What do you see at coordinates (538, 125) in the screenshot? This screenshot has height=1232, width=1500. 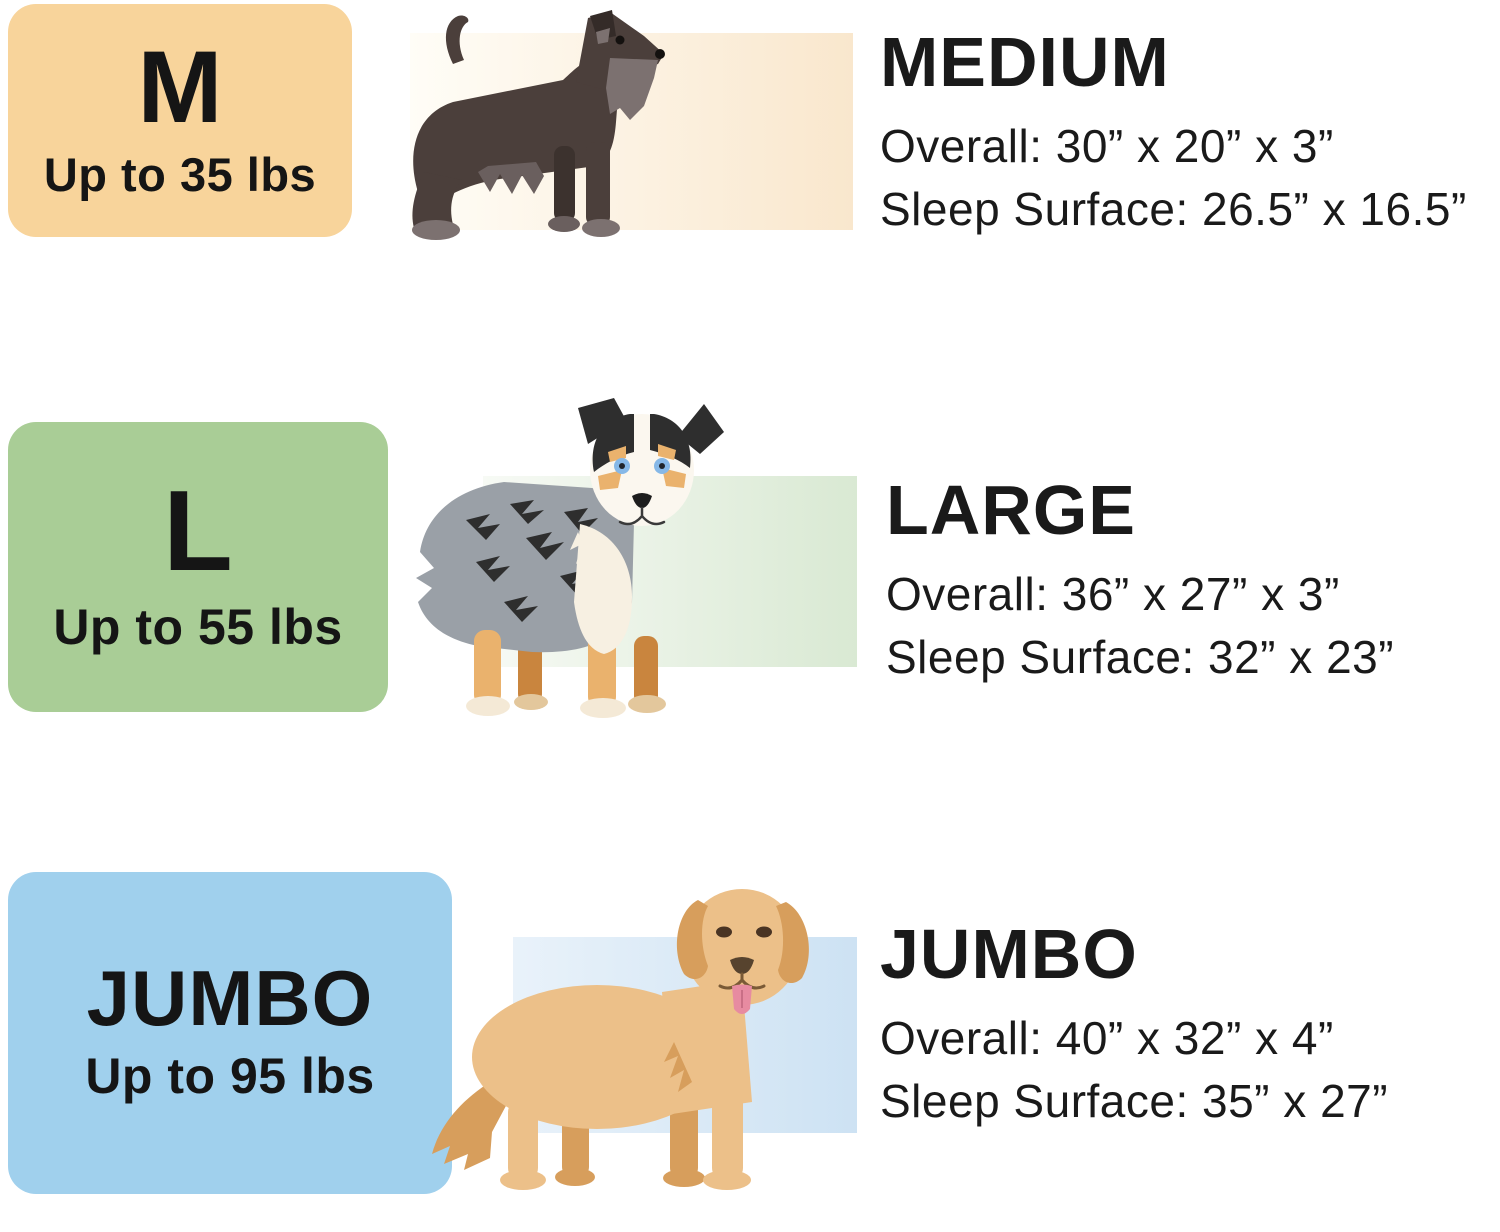 I see `miniature-schnauzer-illustration` at bounding box center [538, 125].